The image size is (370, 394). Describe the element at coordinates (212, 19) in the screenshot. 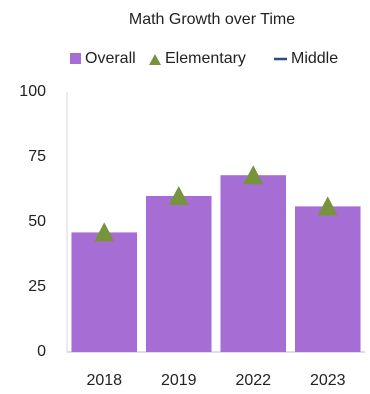

I see `chart-title: Math Growth over Time` at that location.